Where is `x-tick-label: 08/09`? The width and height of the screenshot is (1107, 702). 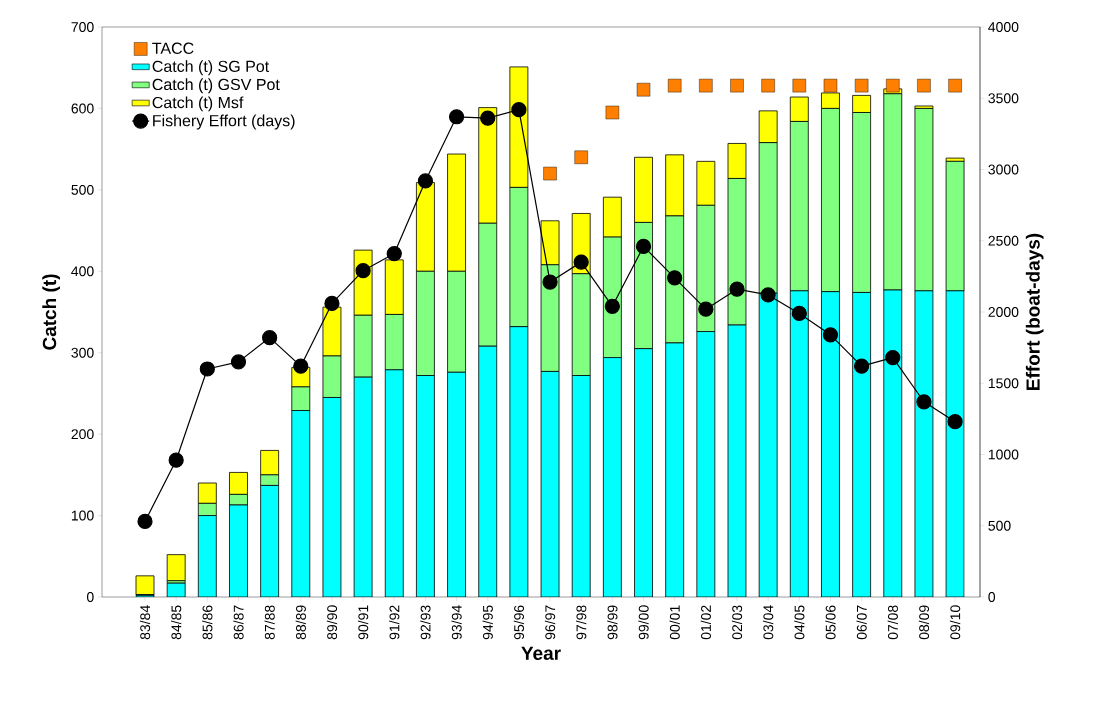
x-tick-label: 08/09 is located at coordinates (924, 622).